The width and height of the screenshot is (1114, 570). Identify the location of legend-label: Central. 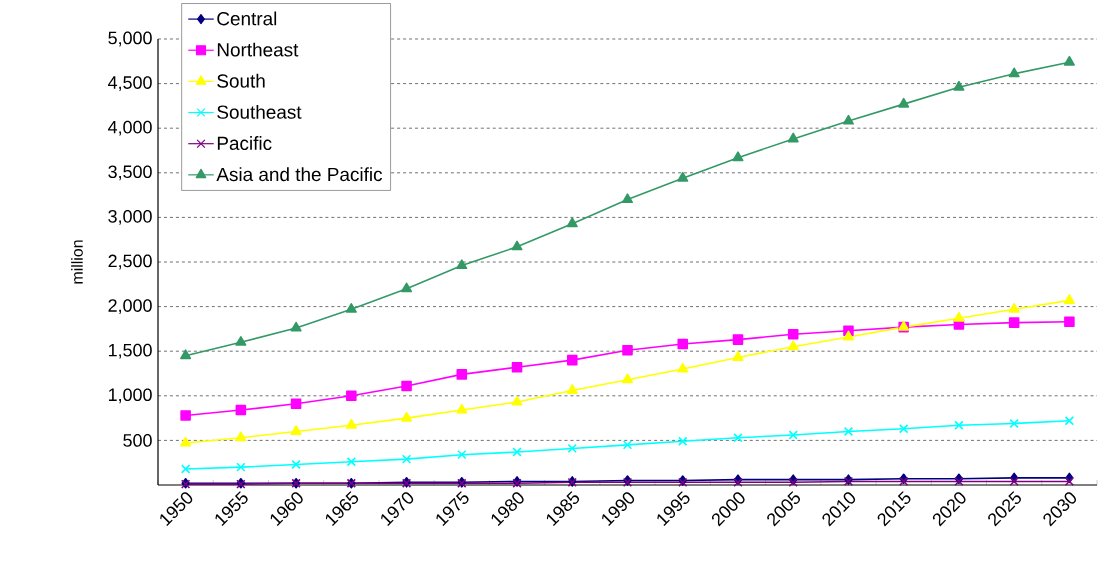
(247, 18).